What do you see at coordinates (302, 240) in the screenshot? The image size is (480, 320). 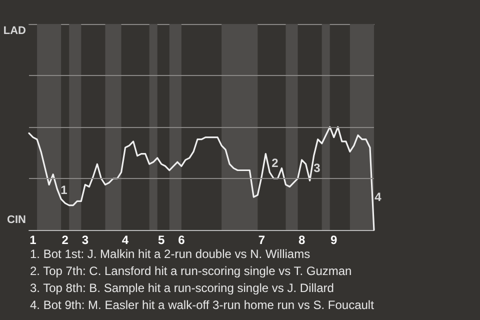 I see `x-tick-label: 8` at bounding box center [302, 240].